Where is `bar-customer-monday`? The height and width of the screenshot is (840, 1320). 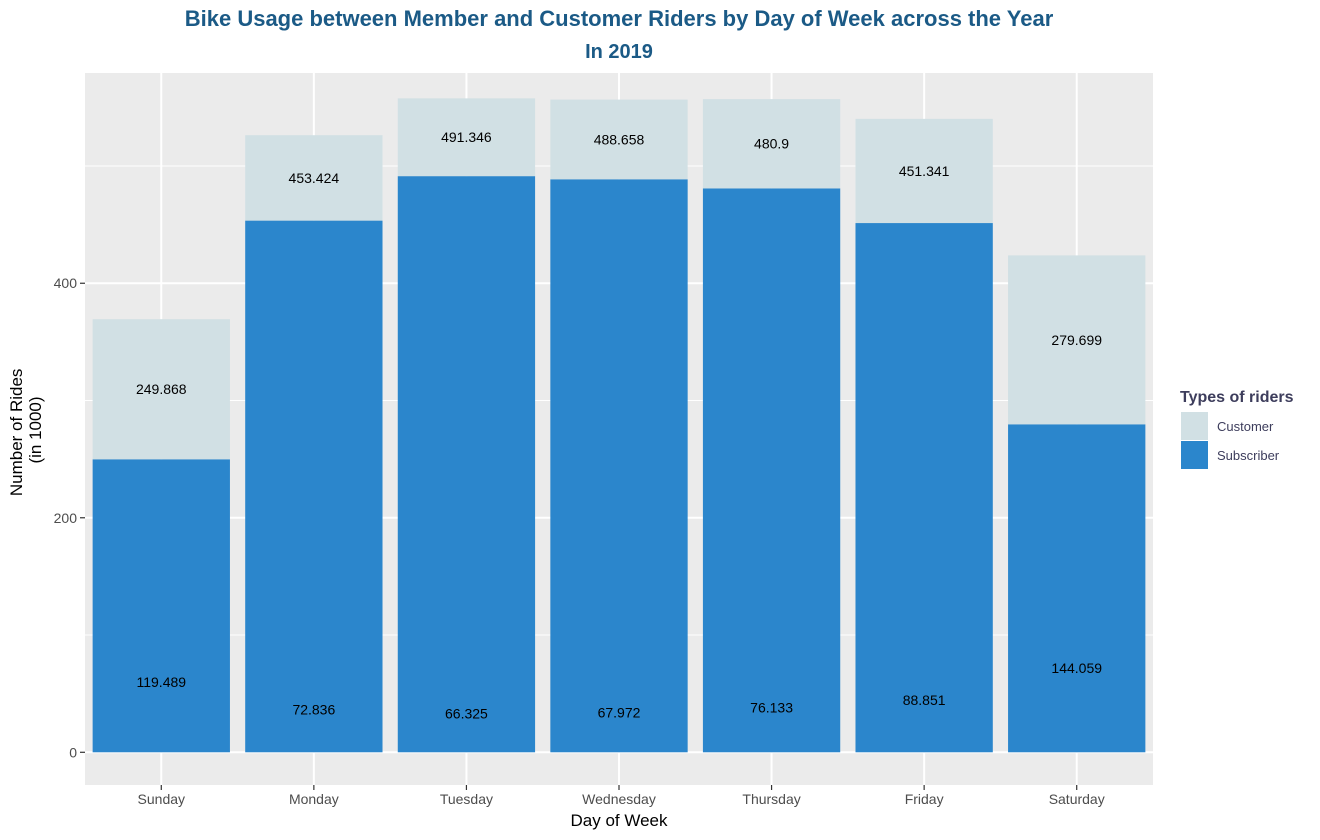
bar-customer-monday is located at coordinates (314, 178).